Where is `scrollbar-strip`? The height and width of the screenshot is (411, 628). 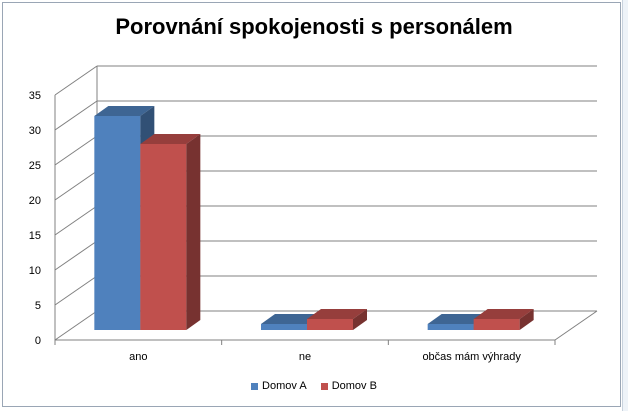
scrollbar-strip is located at coordinates (625, 205).